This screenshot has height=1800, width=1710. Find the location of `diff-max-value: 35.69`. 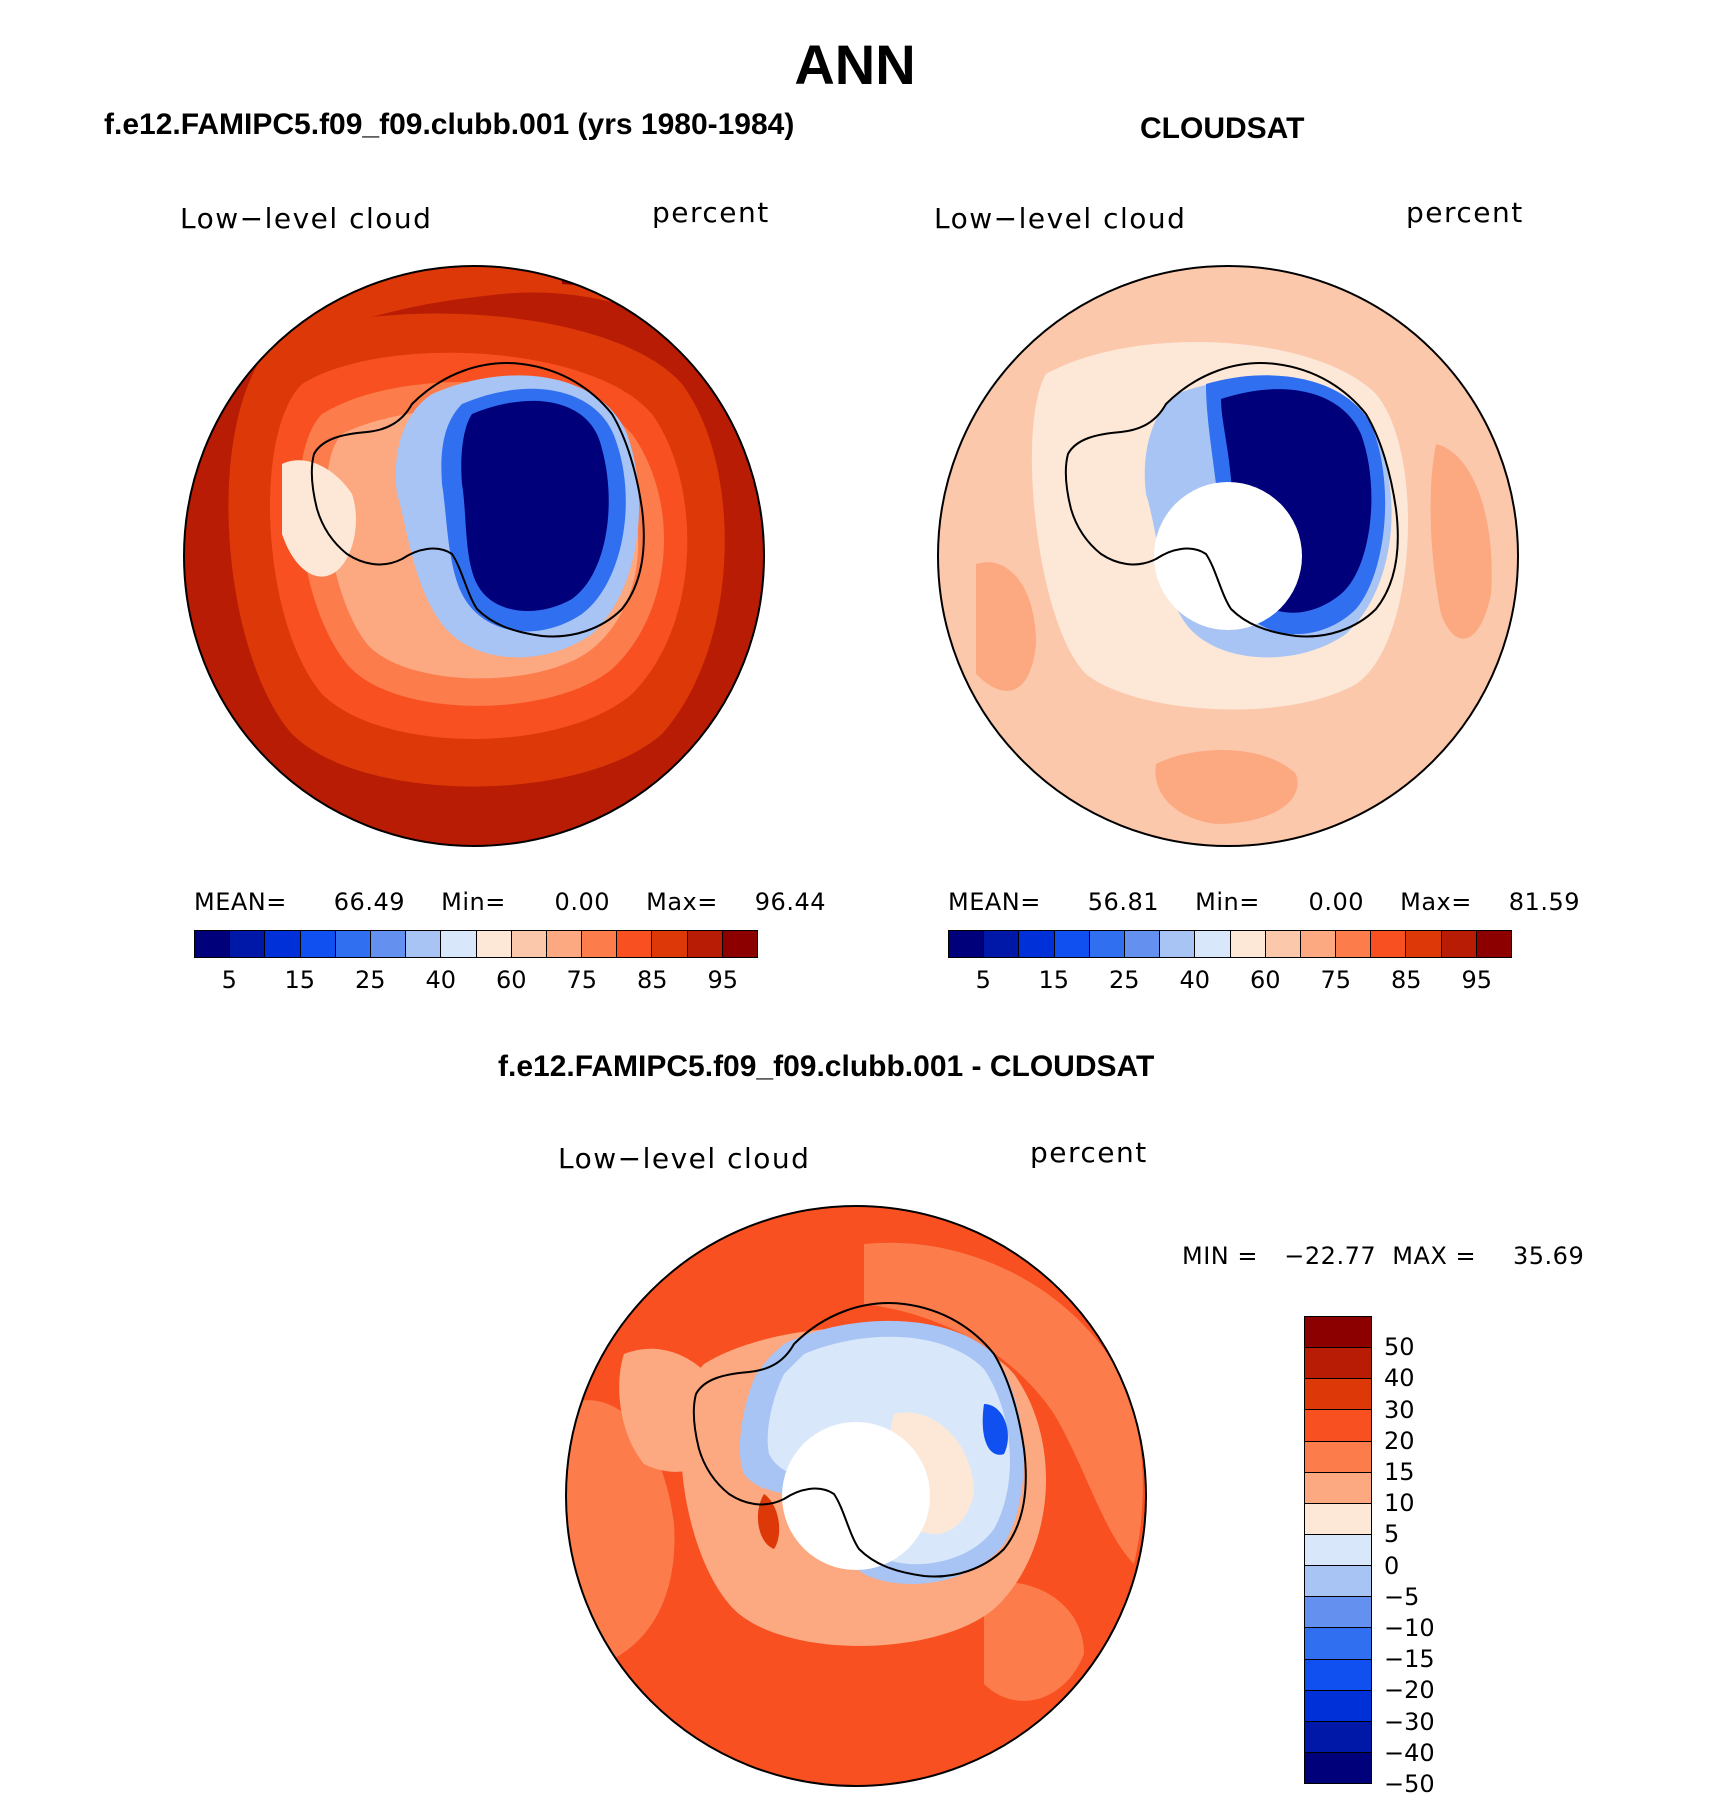

diff-max-value: 35.69 is located at coordinates (1549, 1256).